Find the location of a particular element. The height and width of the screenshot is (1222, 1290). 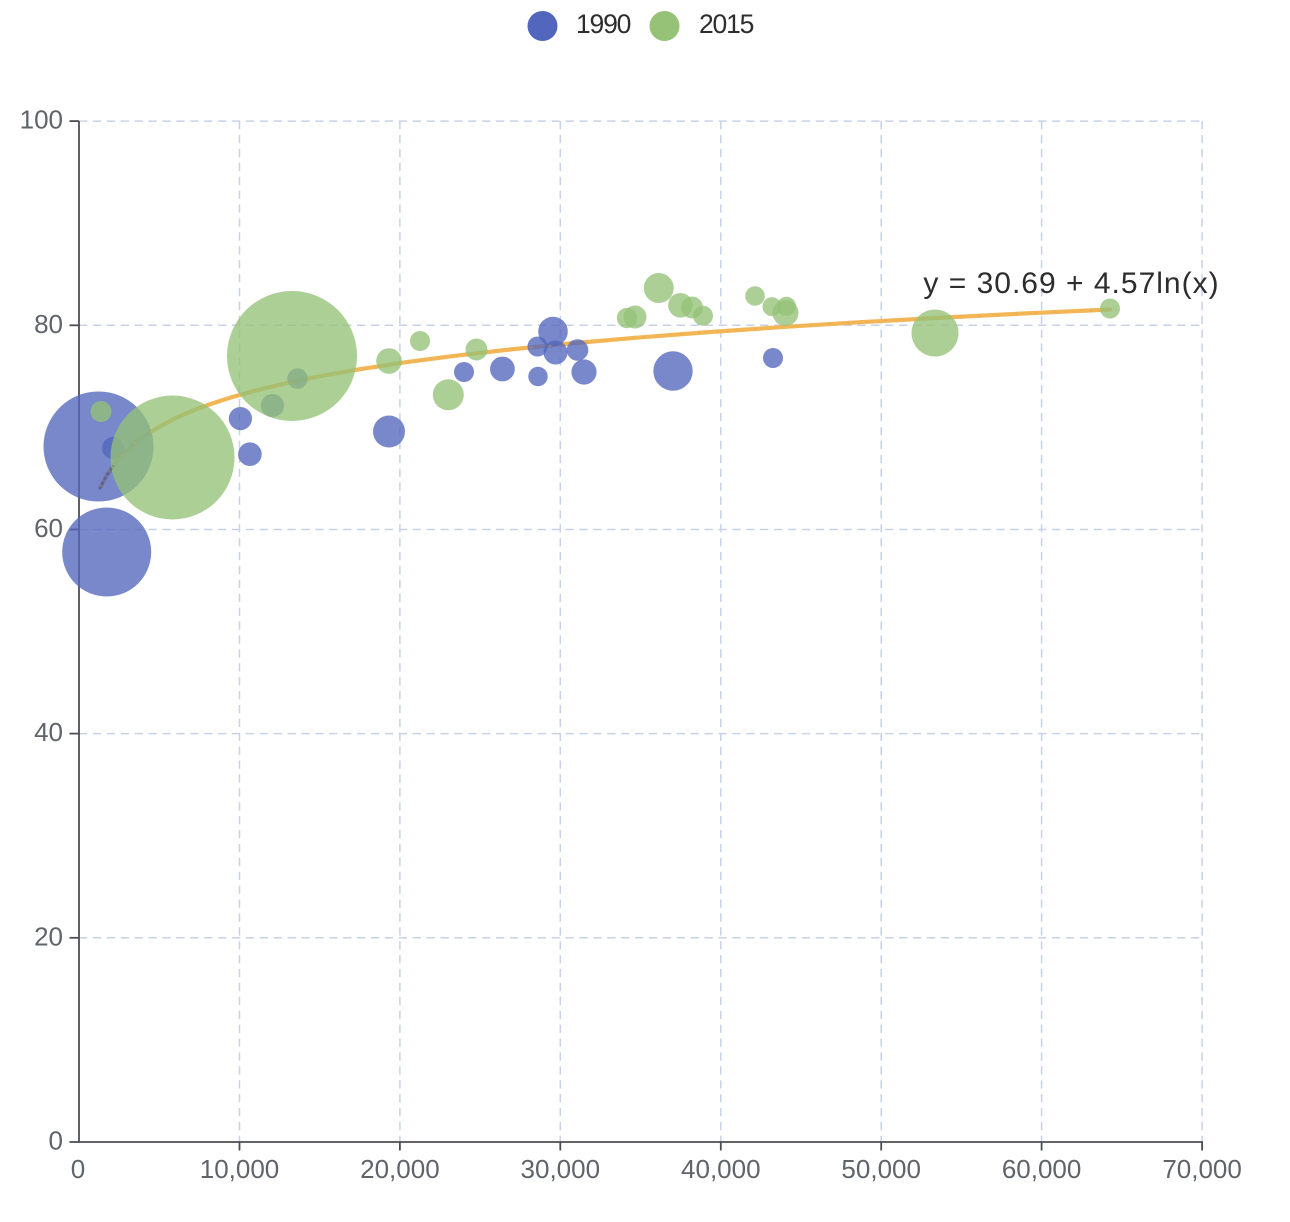

svg-text: 60,000 is located at coordinates (1042, 1169).